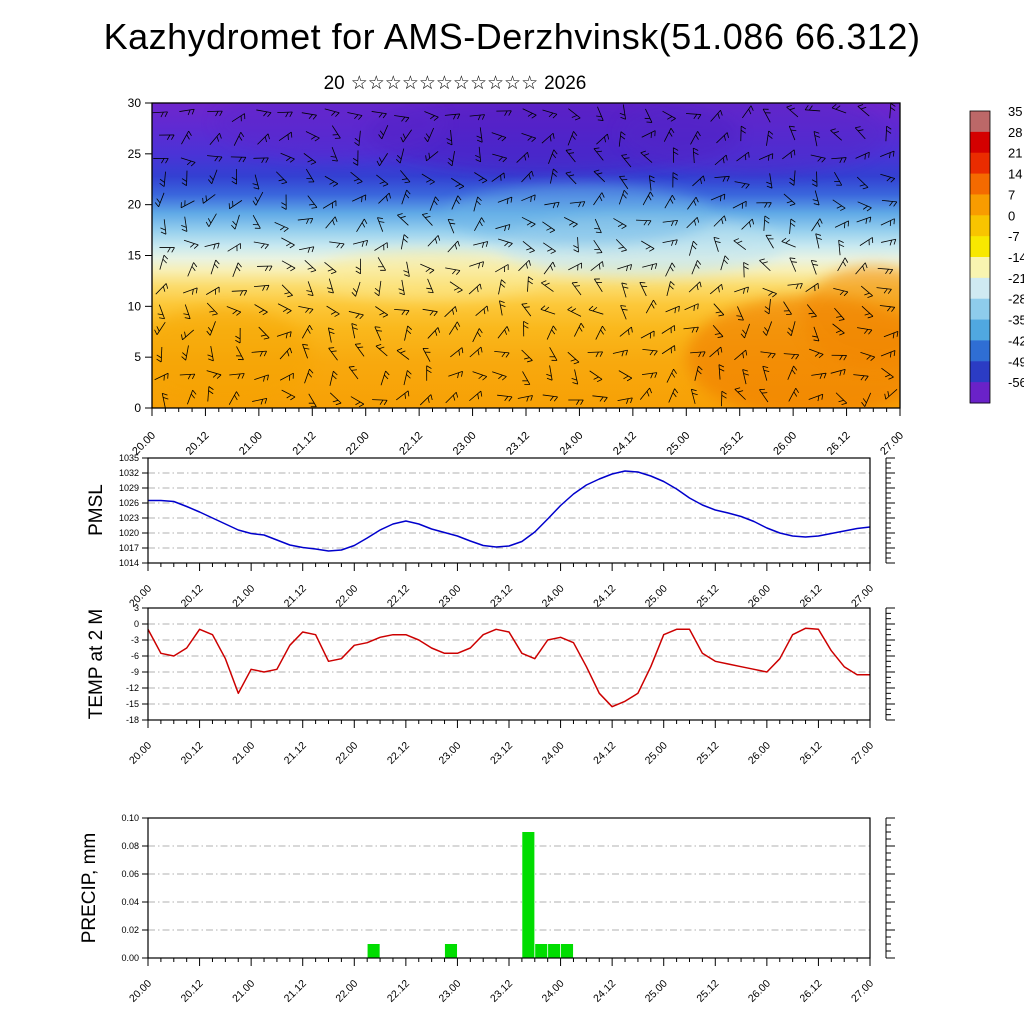 This screenshot has width=1024, height=1024. What do you see at coordinates (135, 205) in the screenshot?
I see `svg-text: 20` at bounding box center [135, 205].